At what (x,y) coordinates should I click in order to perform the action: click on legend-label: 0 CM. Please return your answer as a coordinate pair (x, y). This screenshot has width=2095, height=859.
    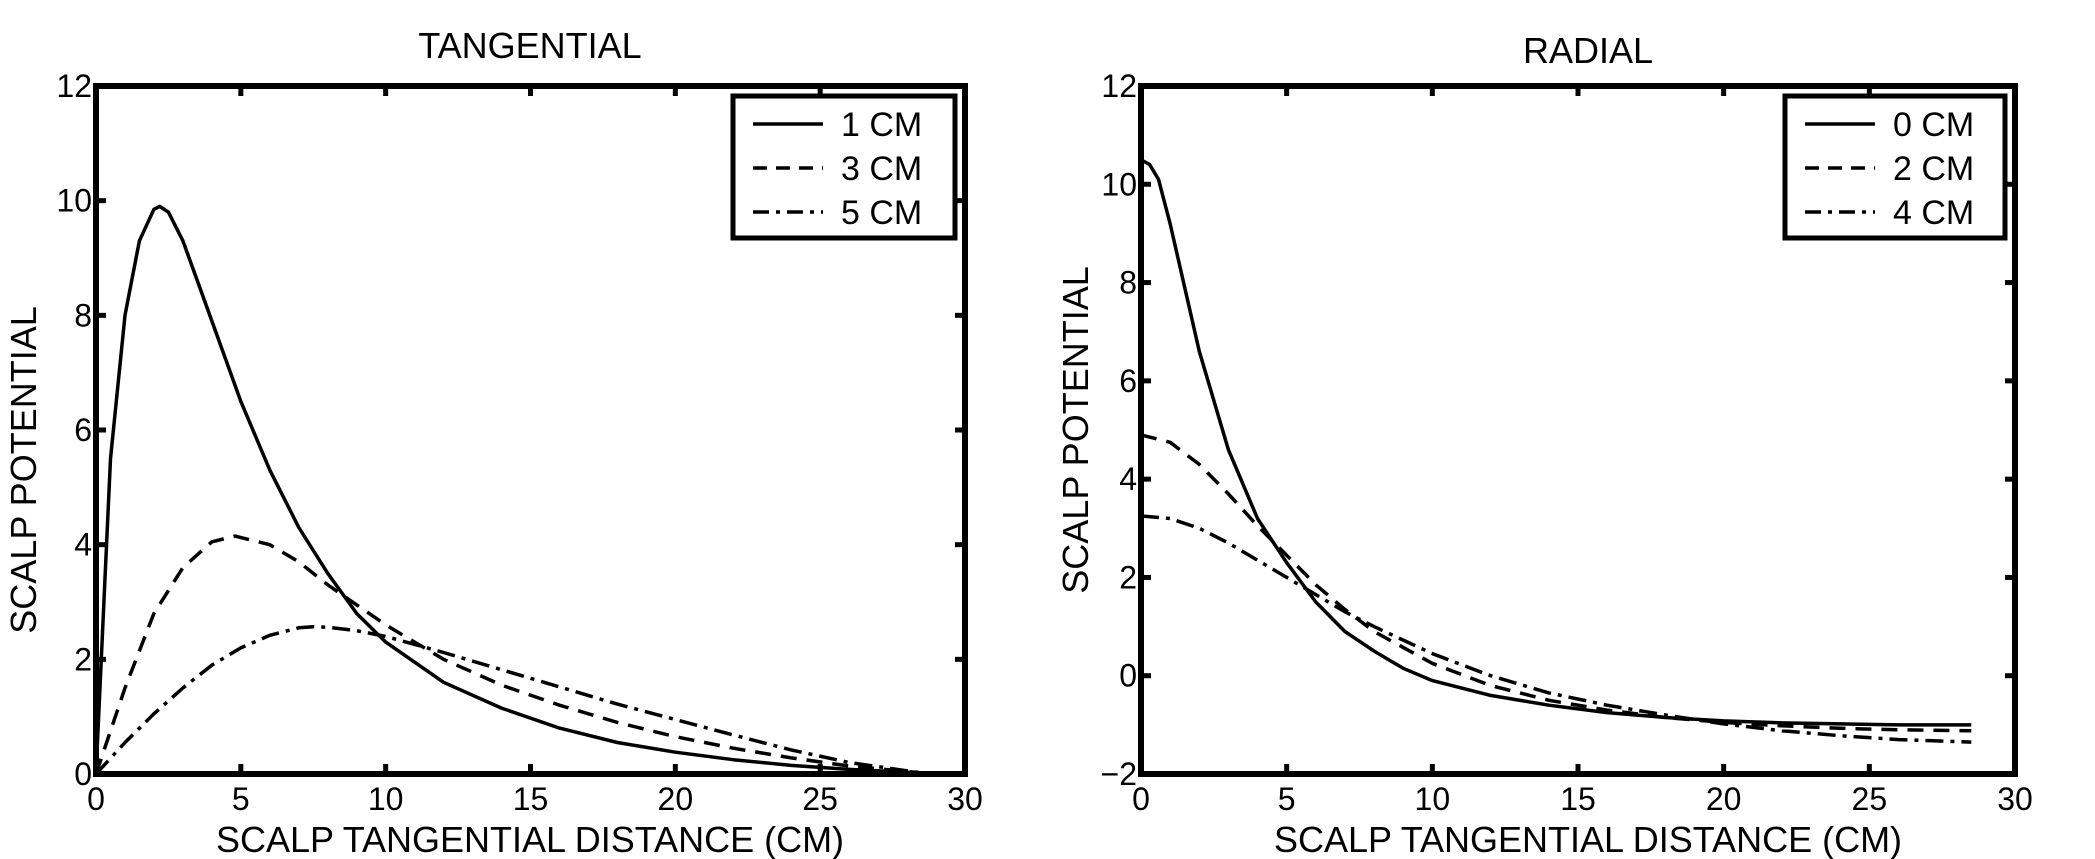
    Looking at the image, I should click on (1933, 125).